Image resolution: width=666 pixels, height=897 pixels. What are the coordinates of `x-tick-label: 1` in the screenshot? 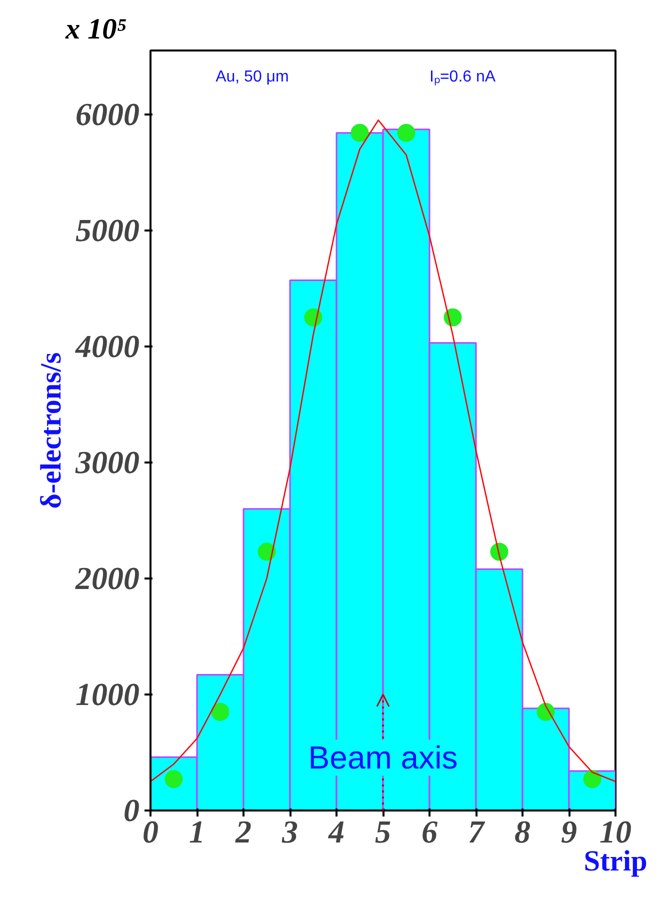 It's located at (197, 832).